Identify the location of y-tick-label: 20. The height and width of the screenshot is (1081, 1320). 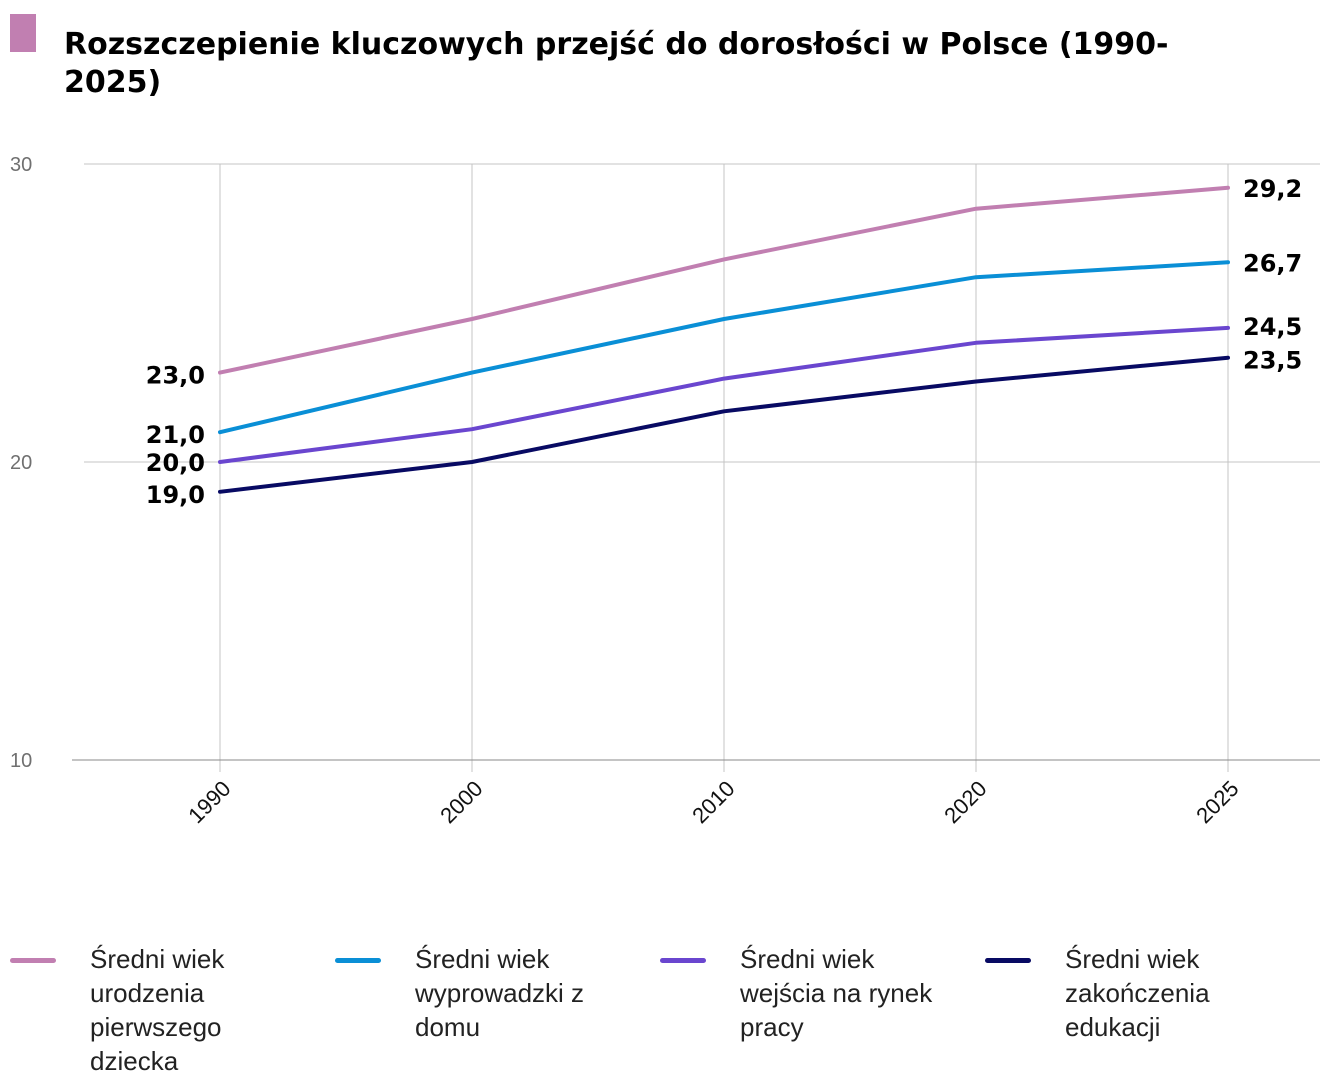
(21, 463).